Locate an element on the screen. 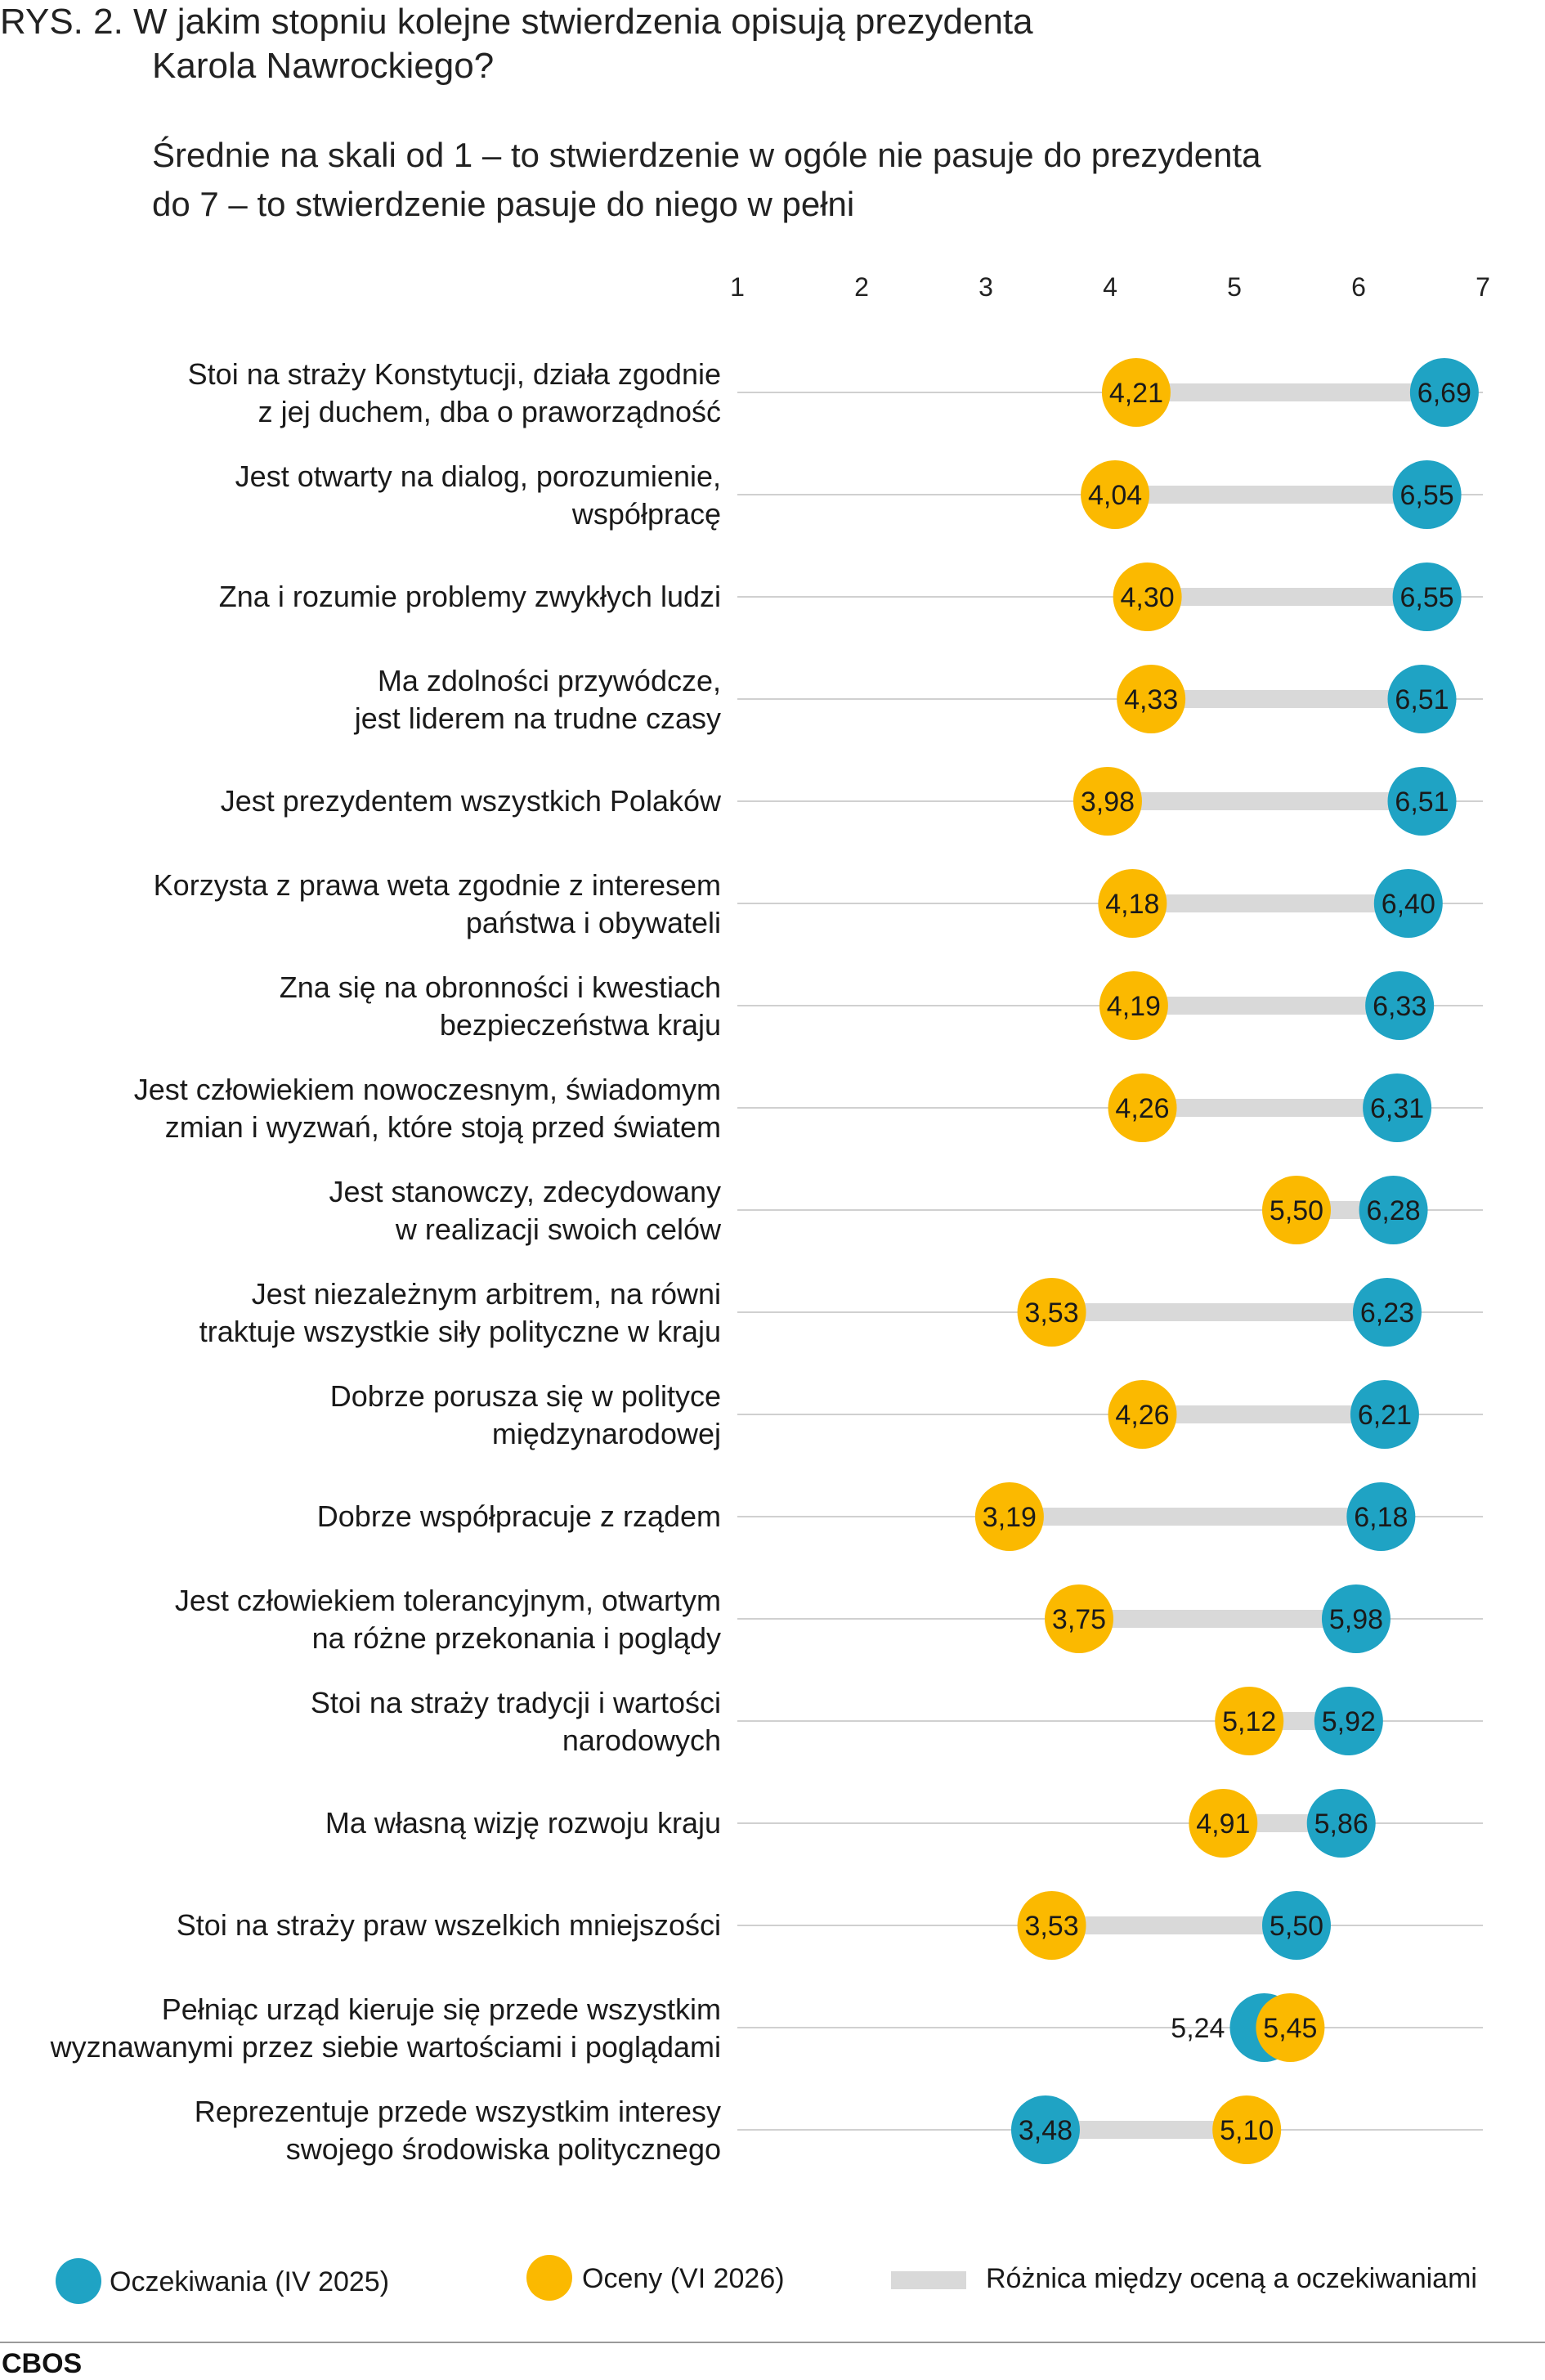 This screenshot has width=1545, height=2380. legend-difference-swatch is located at coordinates (928, 2280).